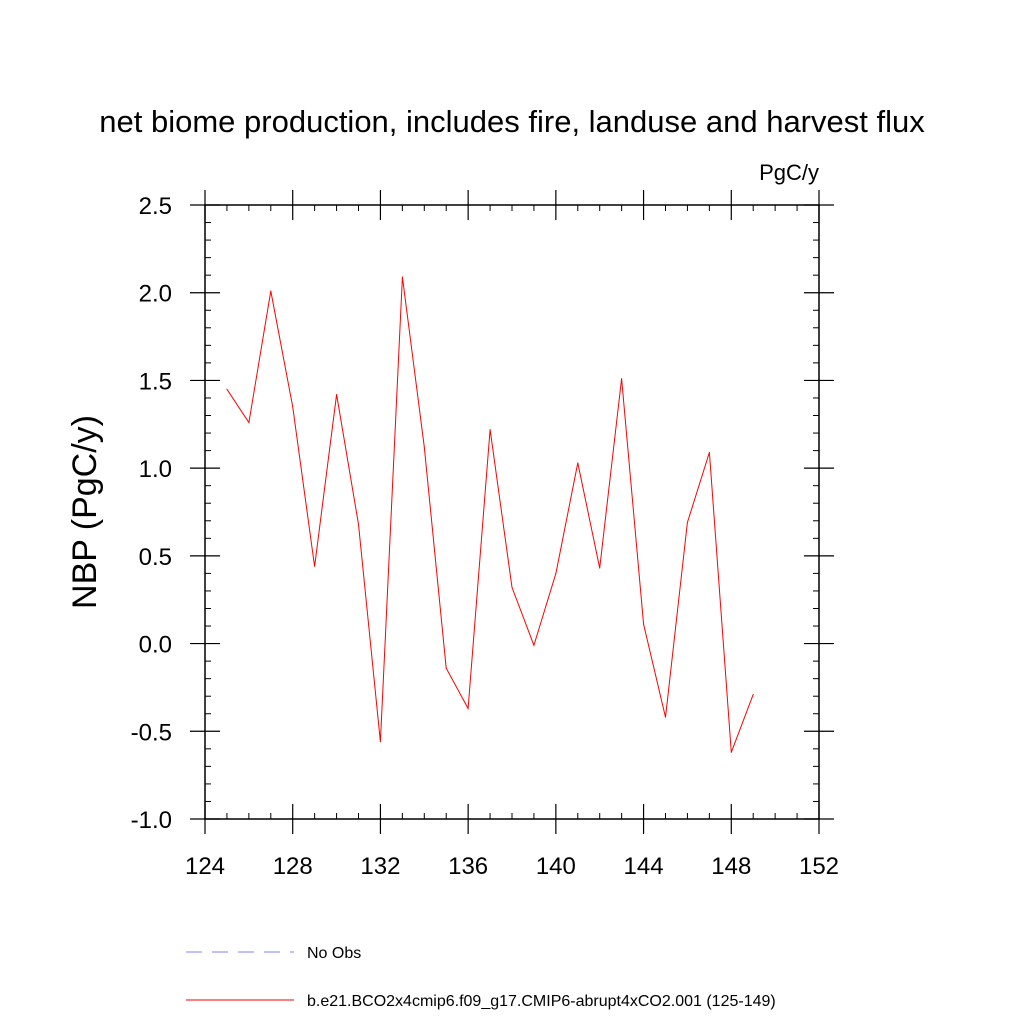 The width and height of the screenshot is (1024, 1024). I want to click on x-tick-label: 132, so click(380, 866).